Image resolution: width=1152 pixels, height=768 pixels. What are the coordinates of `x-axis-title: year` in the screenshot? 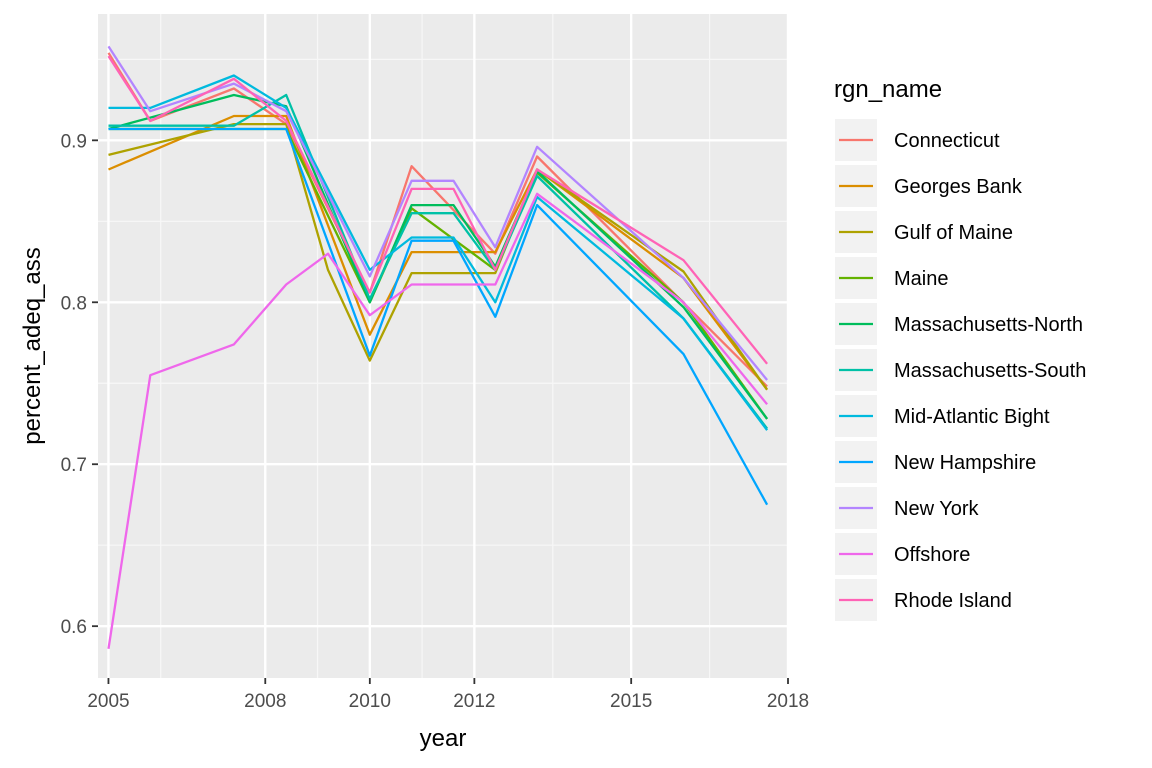 It's located at (443, 738).